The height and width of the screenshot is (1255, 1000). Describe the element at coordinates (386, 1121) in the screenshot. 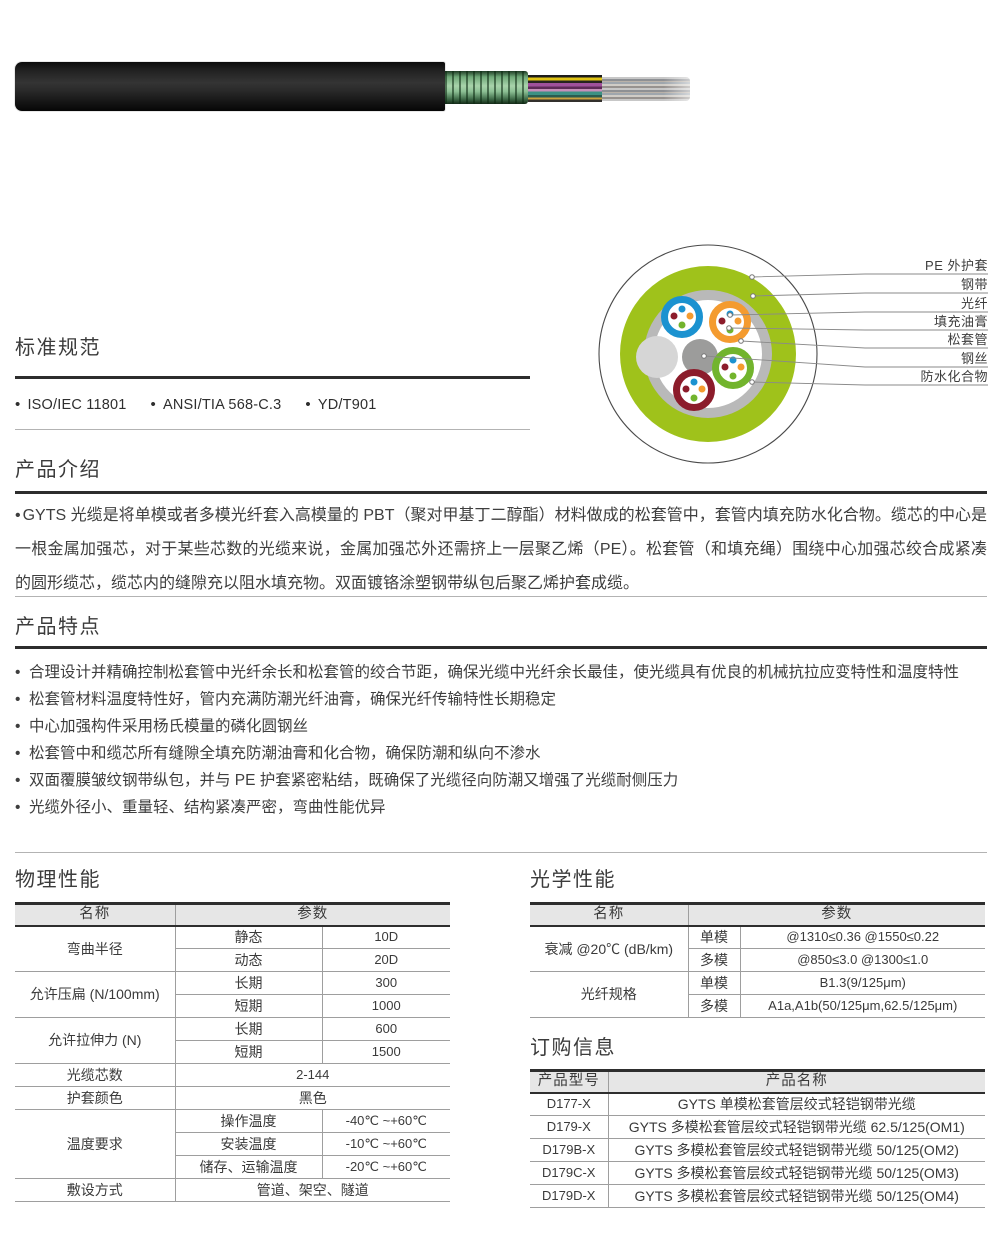

I see `cell-value: -40℃ ~+60℃` at that location.